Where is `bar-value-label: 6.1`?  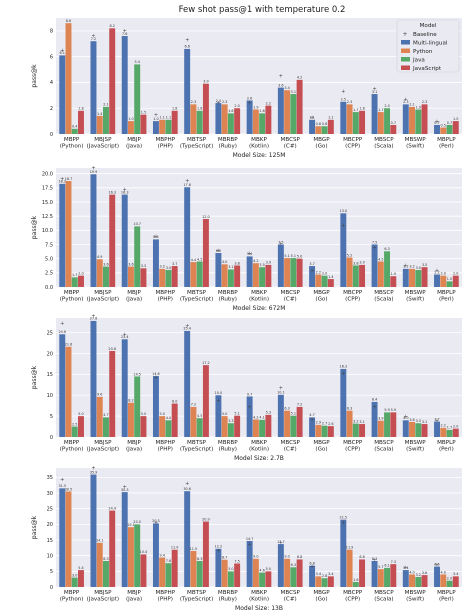 bar-value-label: 6.1 is located at coordinates (386, 566).